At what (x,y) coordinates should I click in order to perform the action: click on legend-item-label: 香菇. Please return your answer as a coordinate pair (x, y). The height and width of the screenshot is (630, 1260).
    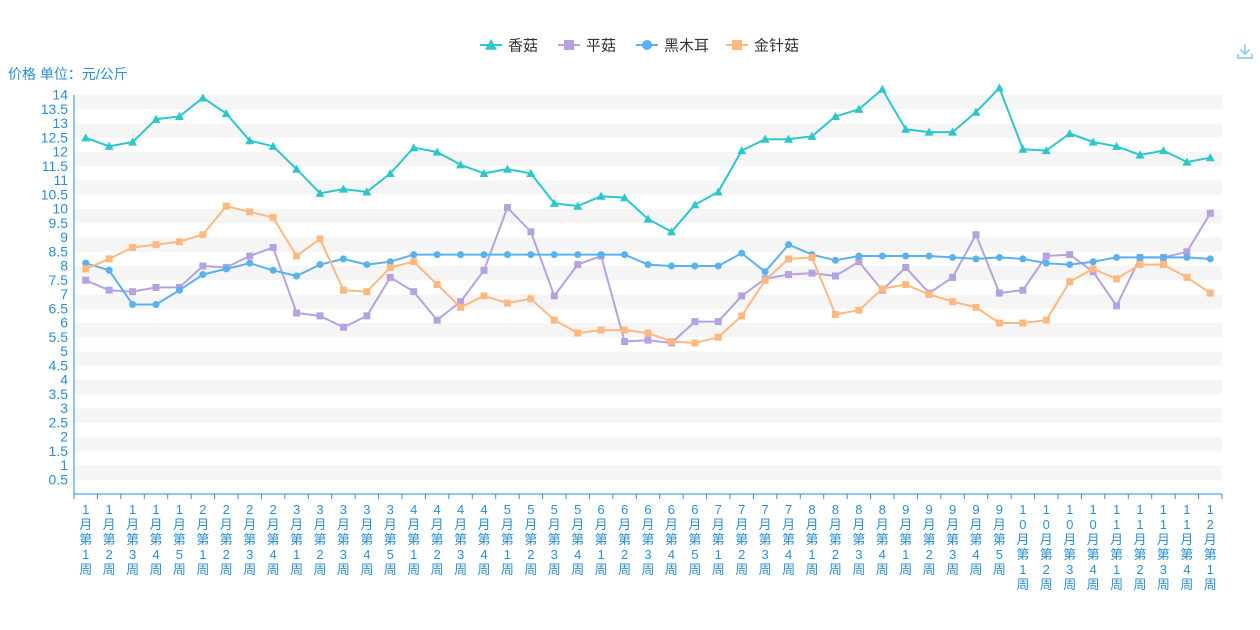
    Looking at the image, I should click on (523, 46).